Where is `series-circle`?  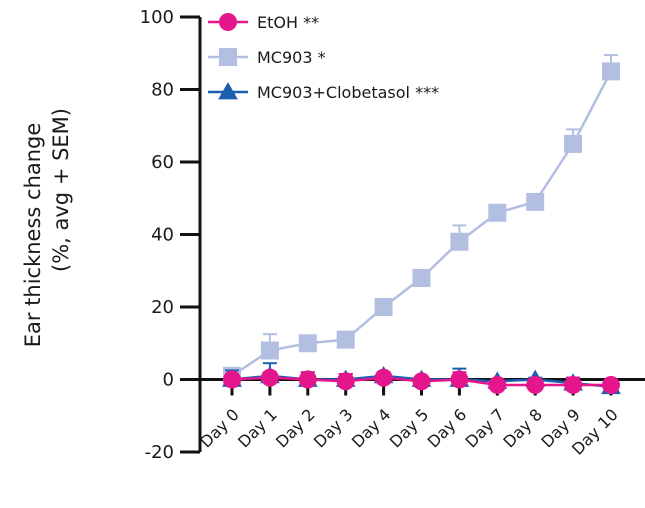
series-circle is located at coordinates (421, 381).